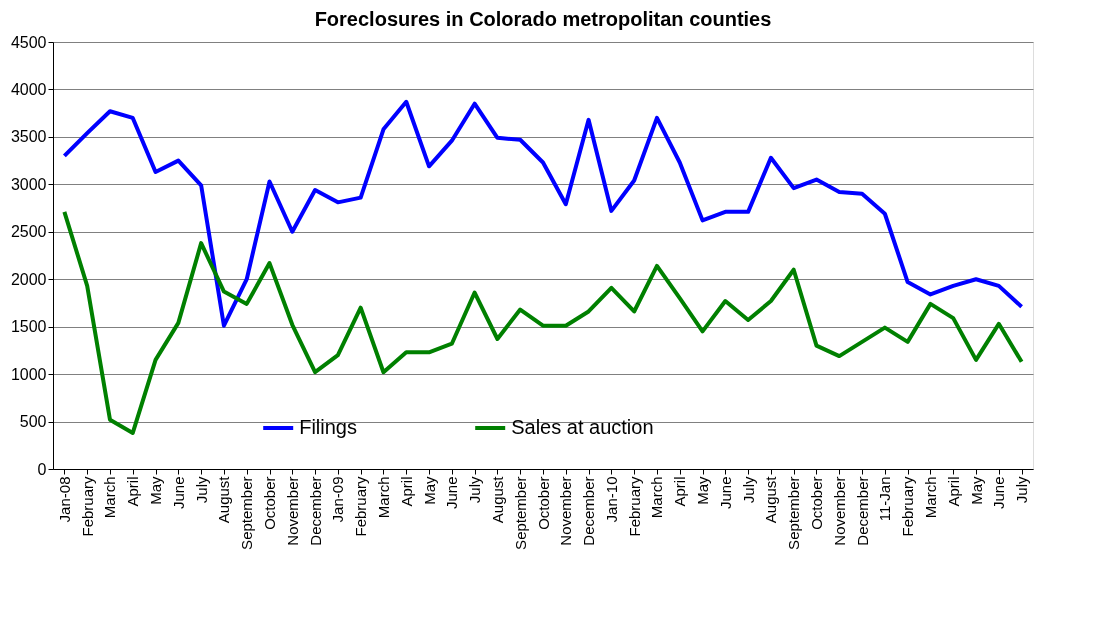  I want to click on y-tick-label: 1500, so click(28, 327).